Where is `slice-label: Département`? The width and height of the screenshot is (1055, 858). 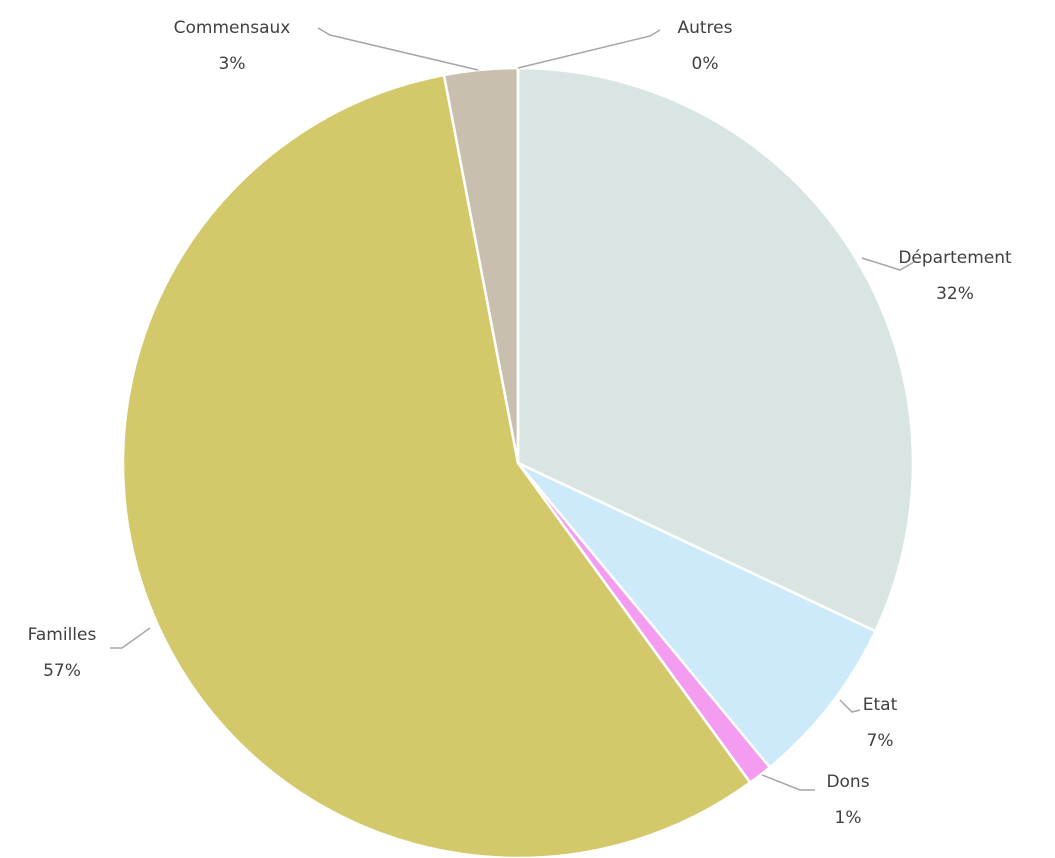 slice-label: Département is located at coordinates (955, 258).